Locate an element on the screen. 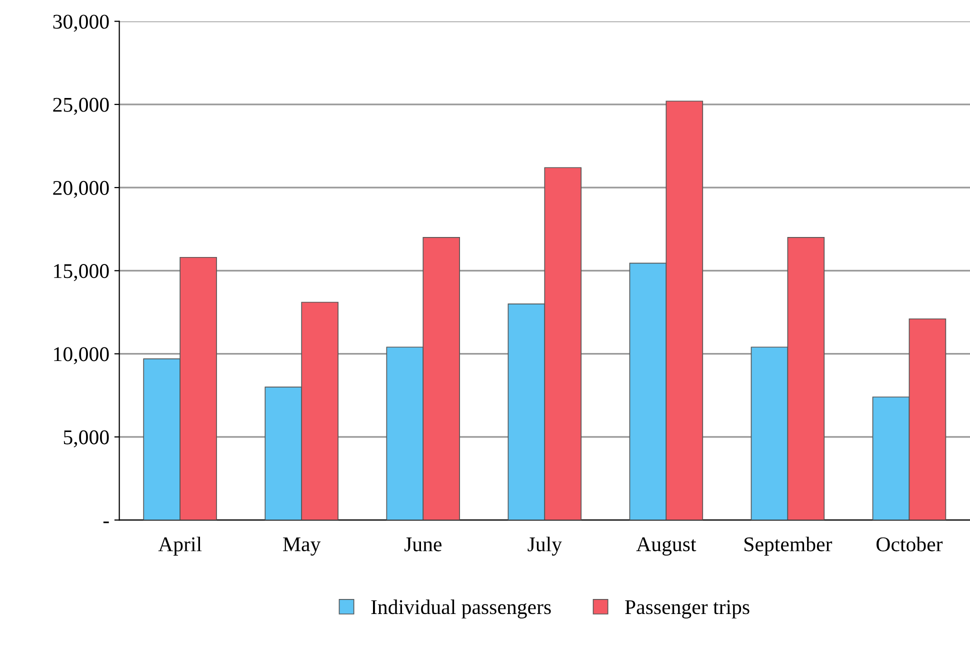  x-tick-label: April is located at coordinates (180, 546).